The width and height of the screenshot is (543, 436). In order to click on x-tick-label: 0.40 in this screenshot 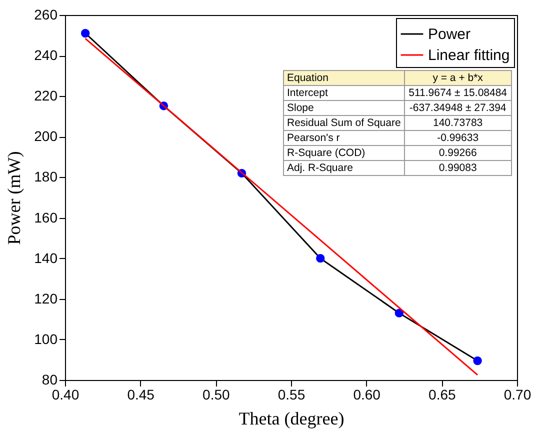, I will do `click(66, 394)`.